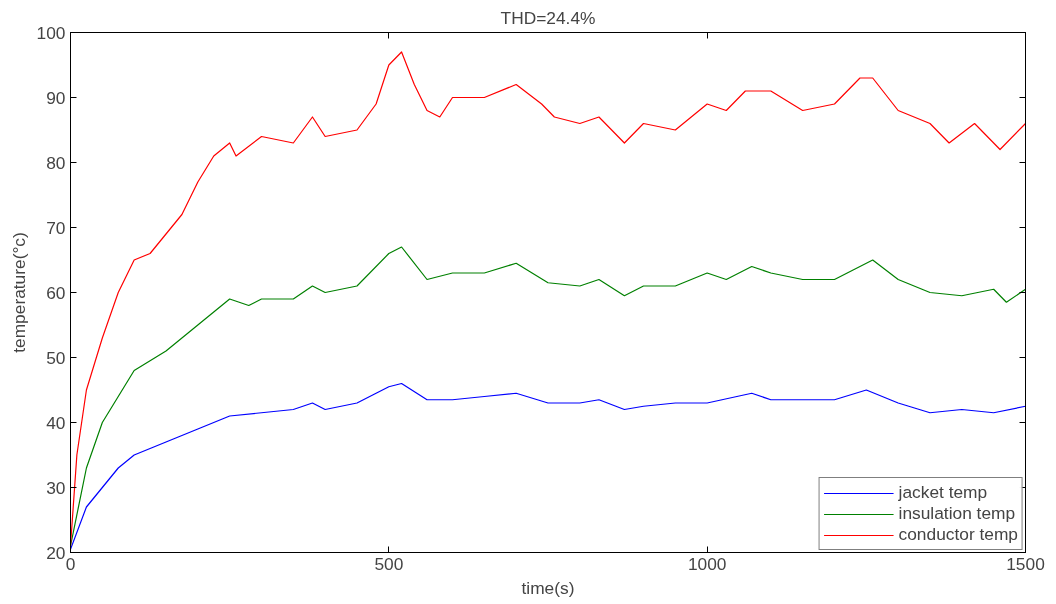 The width and height of the screenshot is (1056, 604). What do you see at coordinates (958, 534) in the screenshot?
I see `legend-label: conductor temp` at bounding box center [958, 534].